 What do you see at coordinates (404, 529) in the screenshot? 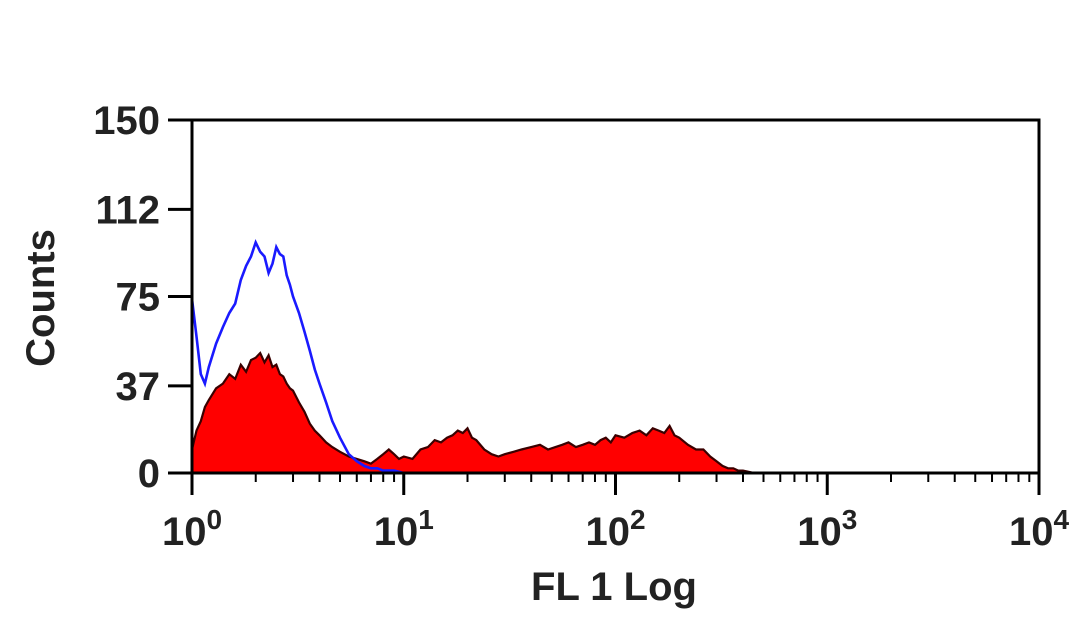
I see `x-tick-label: 10¹` at bounding box center [404, 529].